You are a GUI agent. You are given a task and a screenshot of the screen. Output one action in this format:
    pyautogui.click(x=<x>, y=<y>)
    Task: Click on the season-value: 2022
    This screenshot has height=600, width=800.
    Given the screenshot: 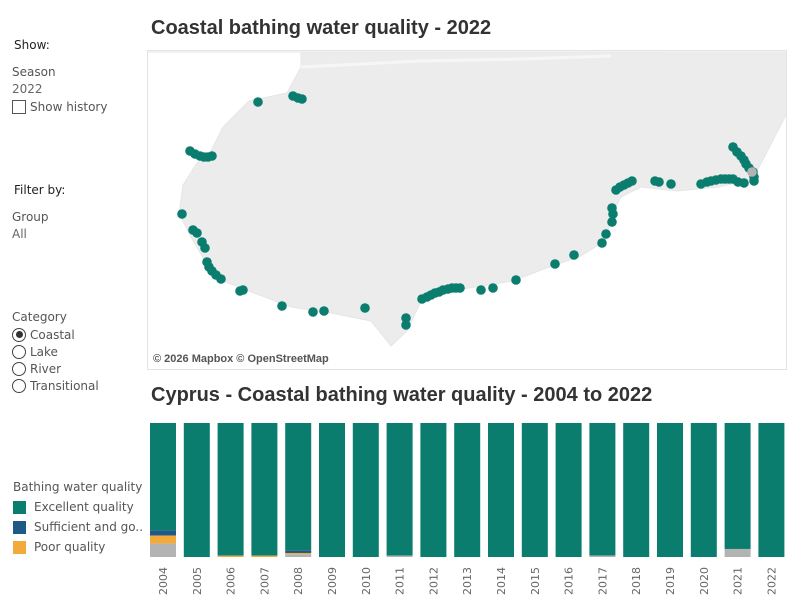 What is the action you would take?
    pyautogui.click(x=27, y=89)
    